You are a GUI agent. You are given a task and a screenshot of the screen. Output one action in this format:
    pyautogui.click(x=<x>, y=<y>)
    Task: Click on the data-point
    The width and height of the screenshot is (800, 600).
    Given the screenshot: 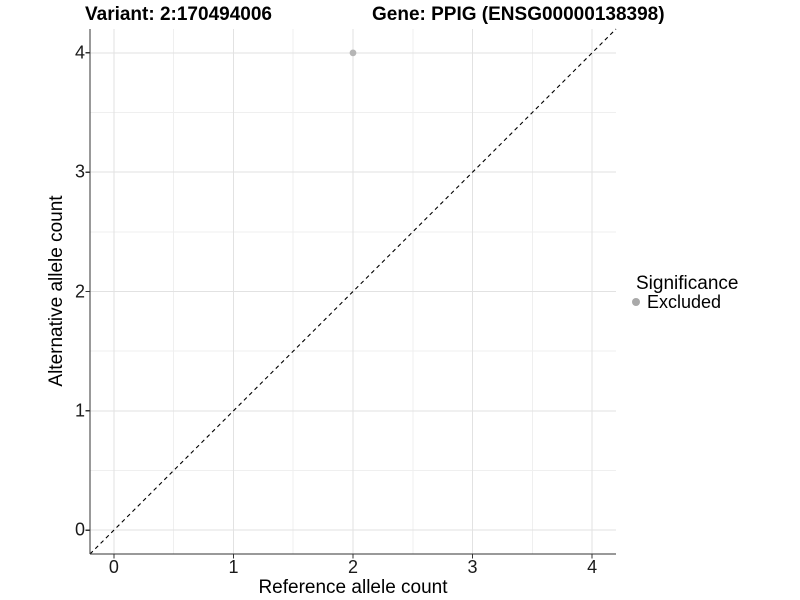 What is the action you would take?
    pyautogui.click(x=353, y=53)
    